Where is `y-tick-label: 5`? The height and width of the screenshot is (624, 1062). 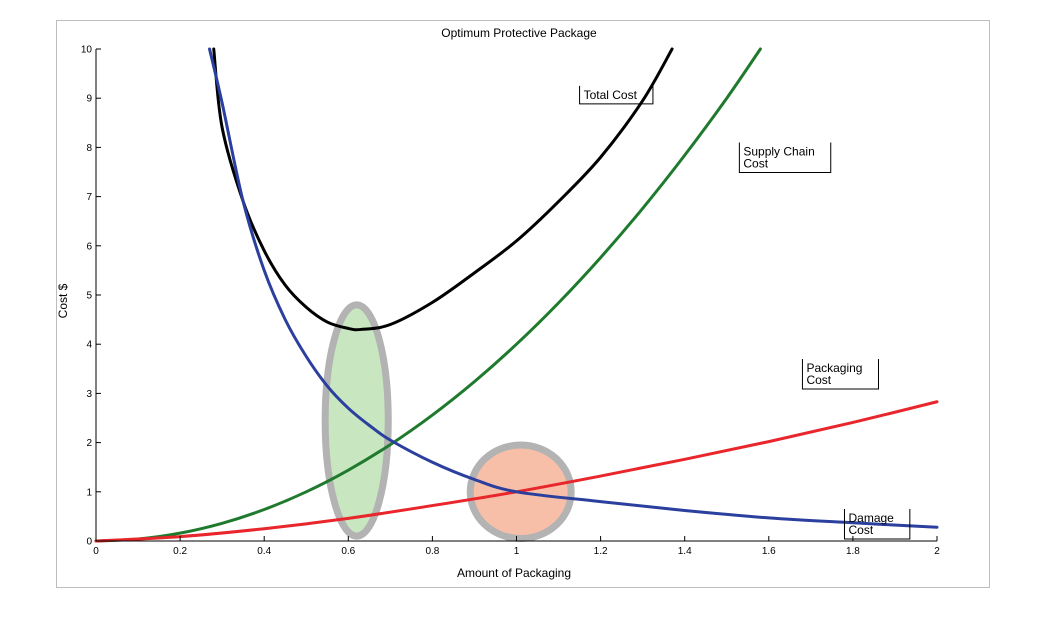 y-tick-label: 5 is located at coordinates (89, 296).